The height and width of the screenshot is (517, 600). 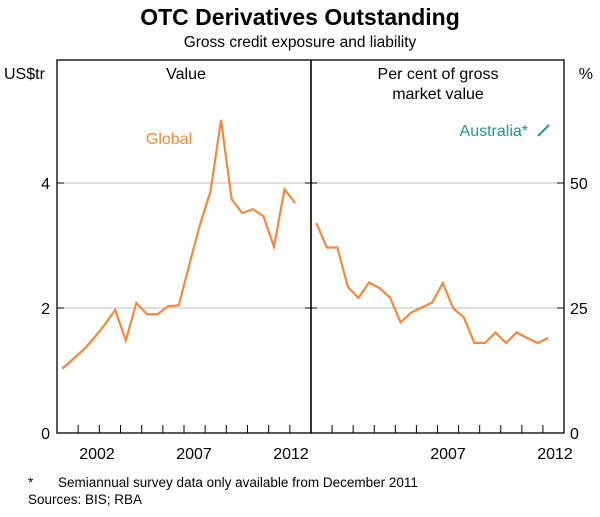 I want to click on y-tick-label-right: 25, so click(x=579, y=309).